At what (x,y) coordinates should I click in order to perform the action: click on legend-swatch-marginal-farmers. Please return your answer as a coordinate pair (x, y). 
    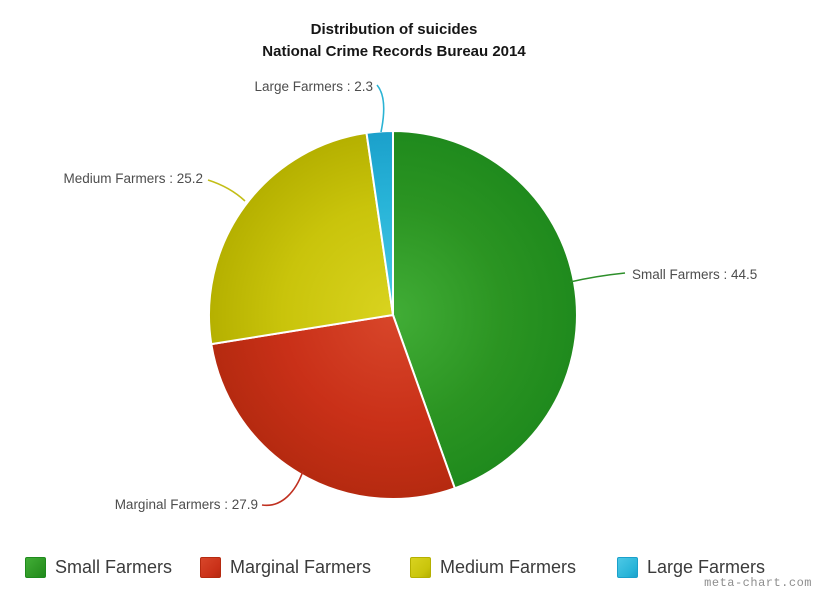
    Looking at the image, I should click on (210, 567).